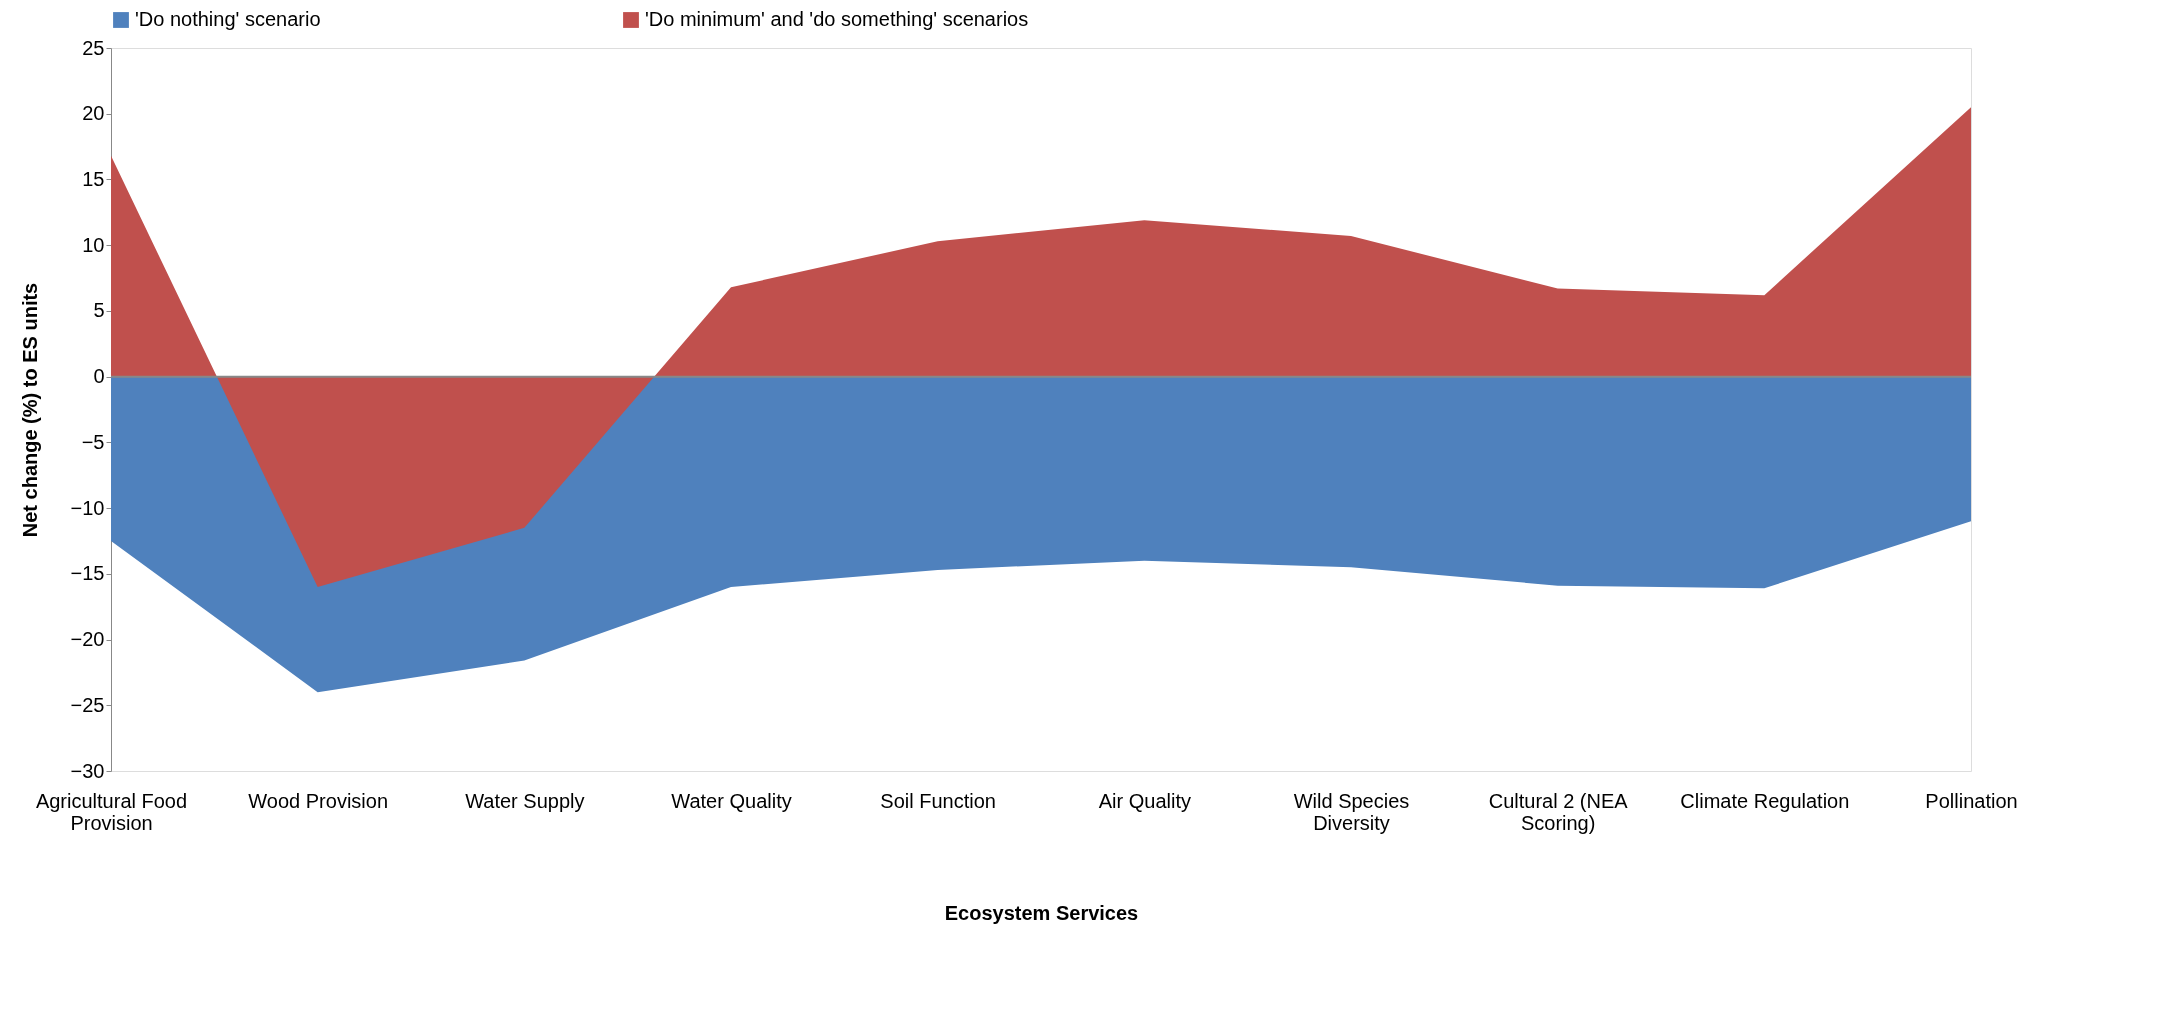  I want to click on y-tick-label: 10, so click(93, 244).